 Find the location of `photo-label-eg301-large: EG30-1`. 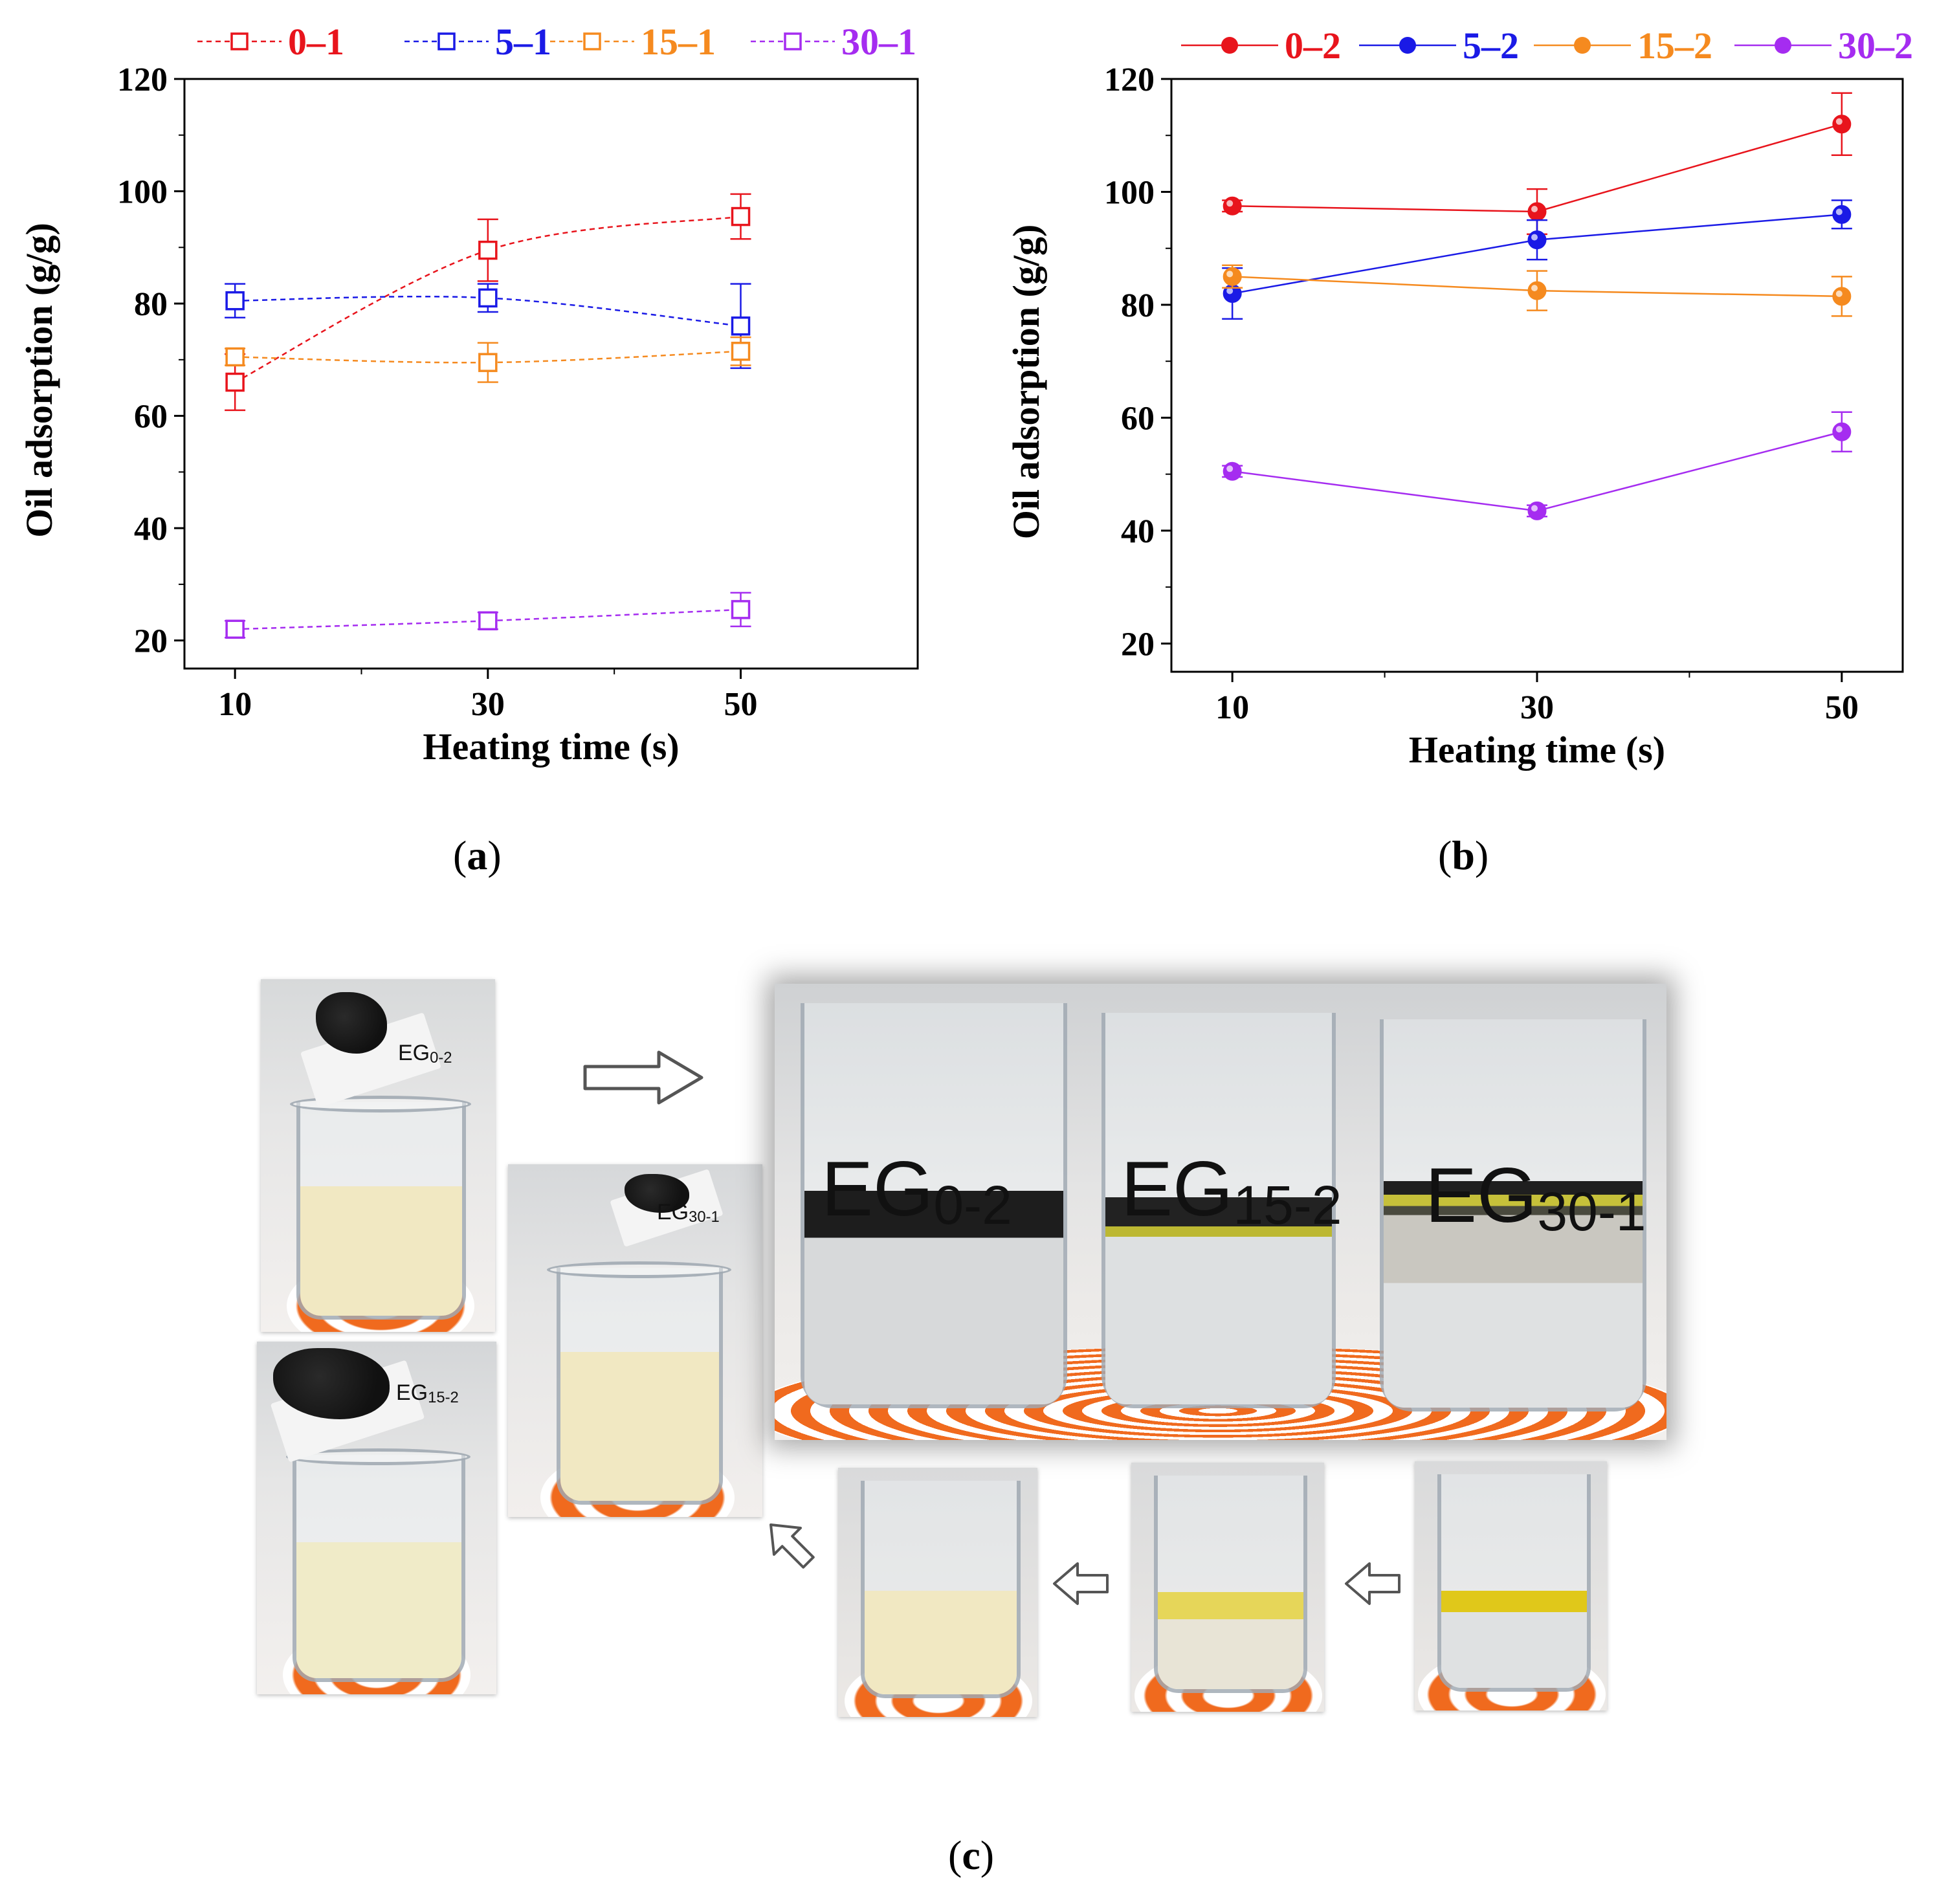

photo-label-eg301-large: EG30-1 is located at coordinates (1535, 1197).